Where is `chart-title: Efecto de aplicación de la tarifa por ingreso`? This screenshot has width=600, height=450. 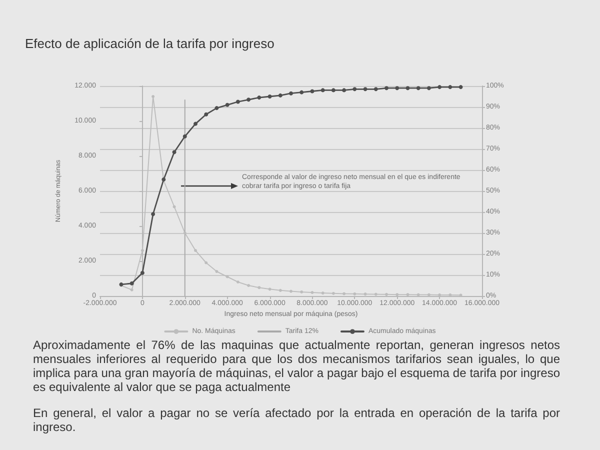 chart-title: Efecto de aplicación de la tarifa por ingreso is located at coordinates (149, 43).